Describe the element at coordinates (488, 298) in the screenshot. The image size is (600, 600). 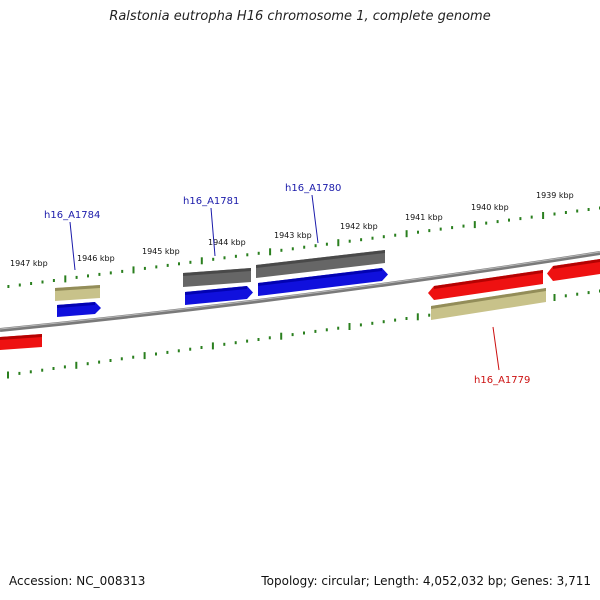
I see `cds-feature-h16-a1779-top-edge` at that location.